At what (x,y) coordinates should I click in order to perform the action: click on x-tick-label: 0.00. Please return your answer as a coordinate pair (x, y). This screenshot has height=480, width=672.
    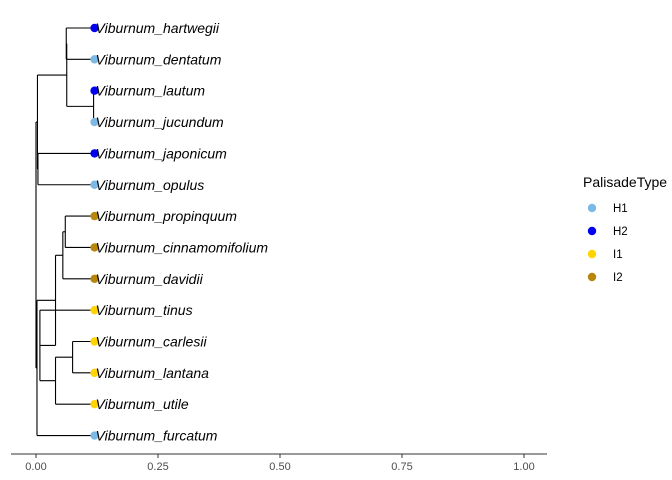
    Looking at the image, I should click on (35, 467).